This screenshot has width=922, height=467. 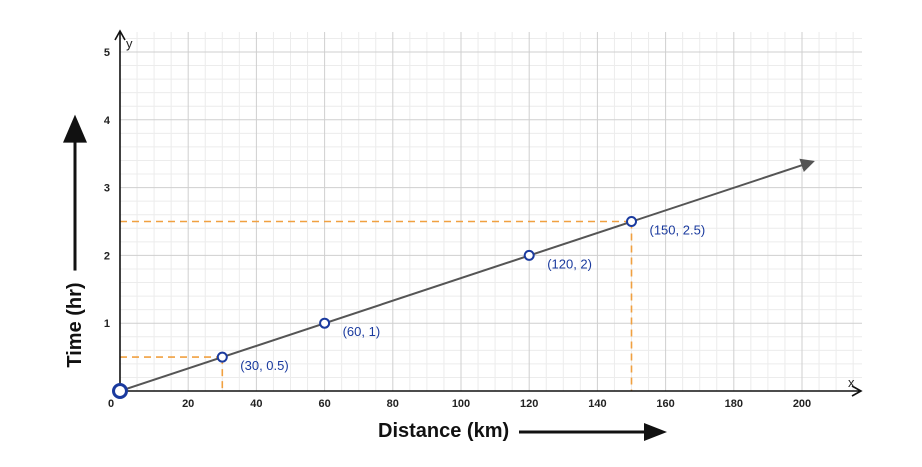 I want to click on y-axis-label: Time (hr), so click(x=74, y=325).